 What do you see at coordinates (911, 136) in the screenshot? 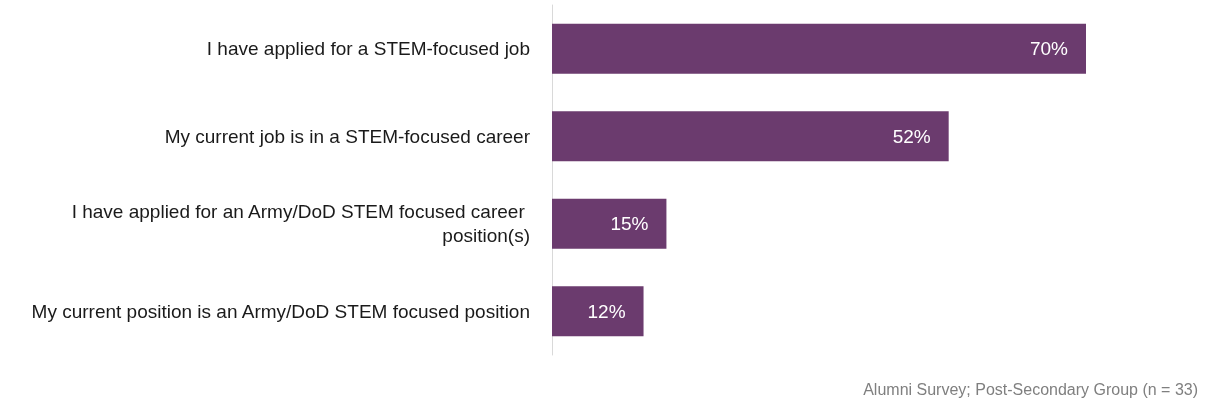
I see `data-label: 52%` at bounding box center [911, 136].